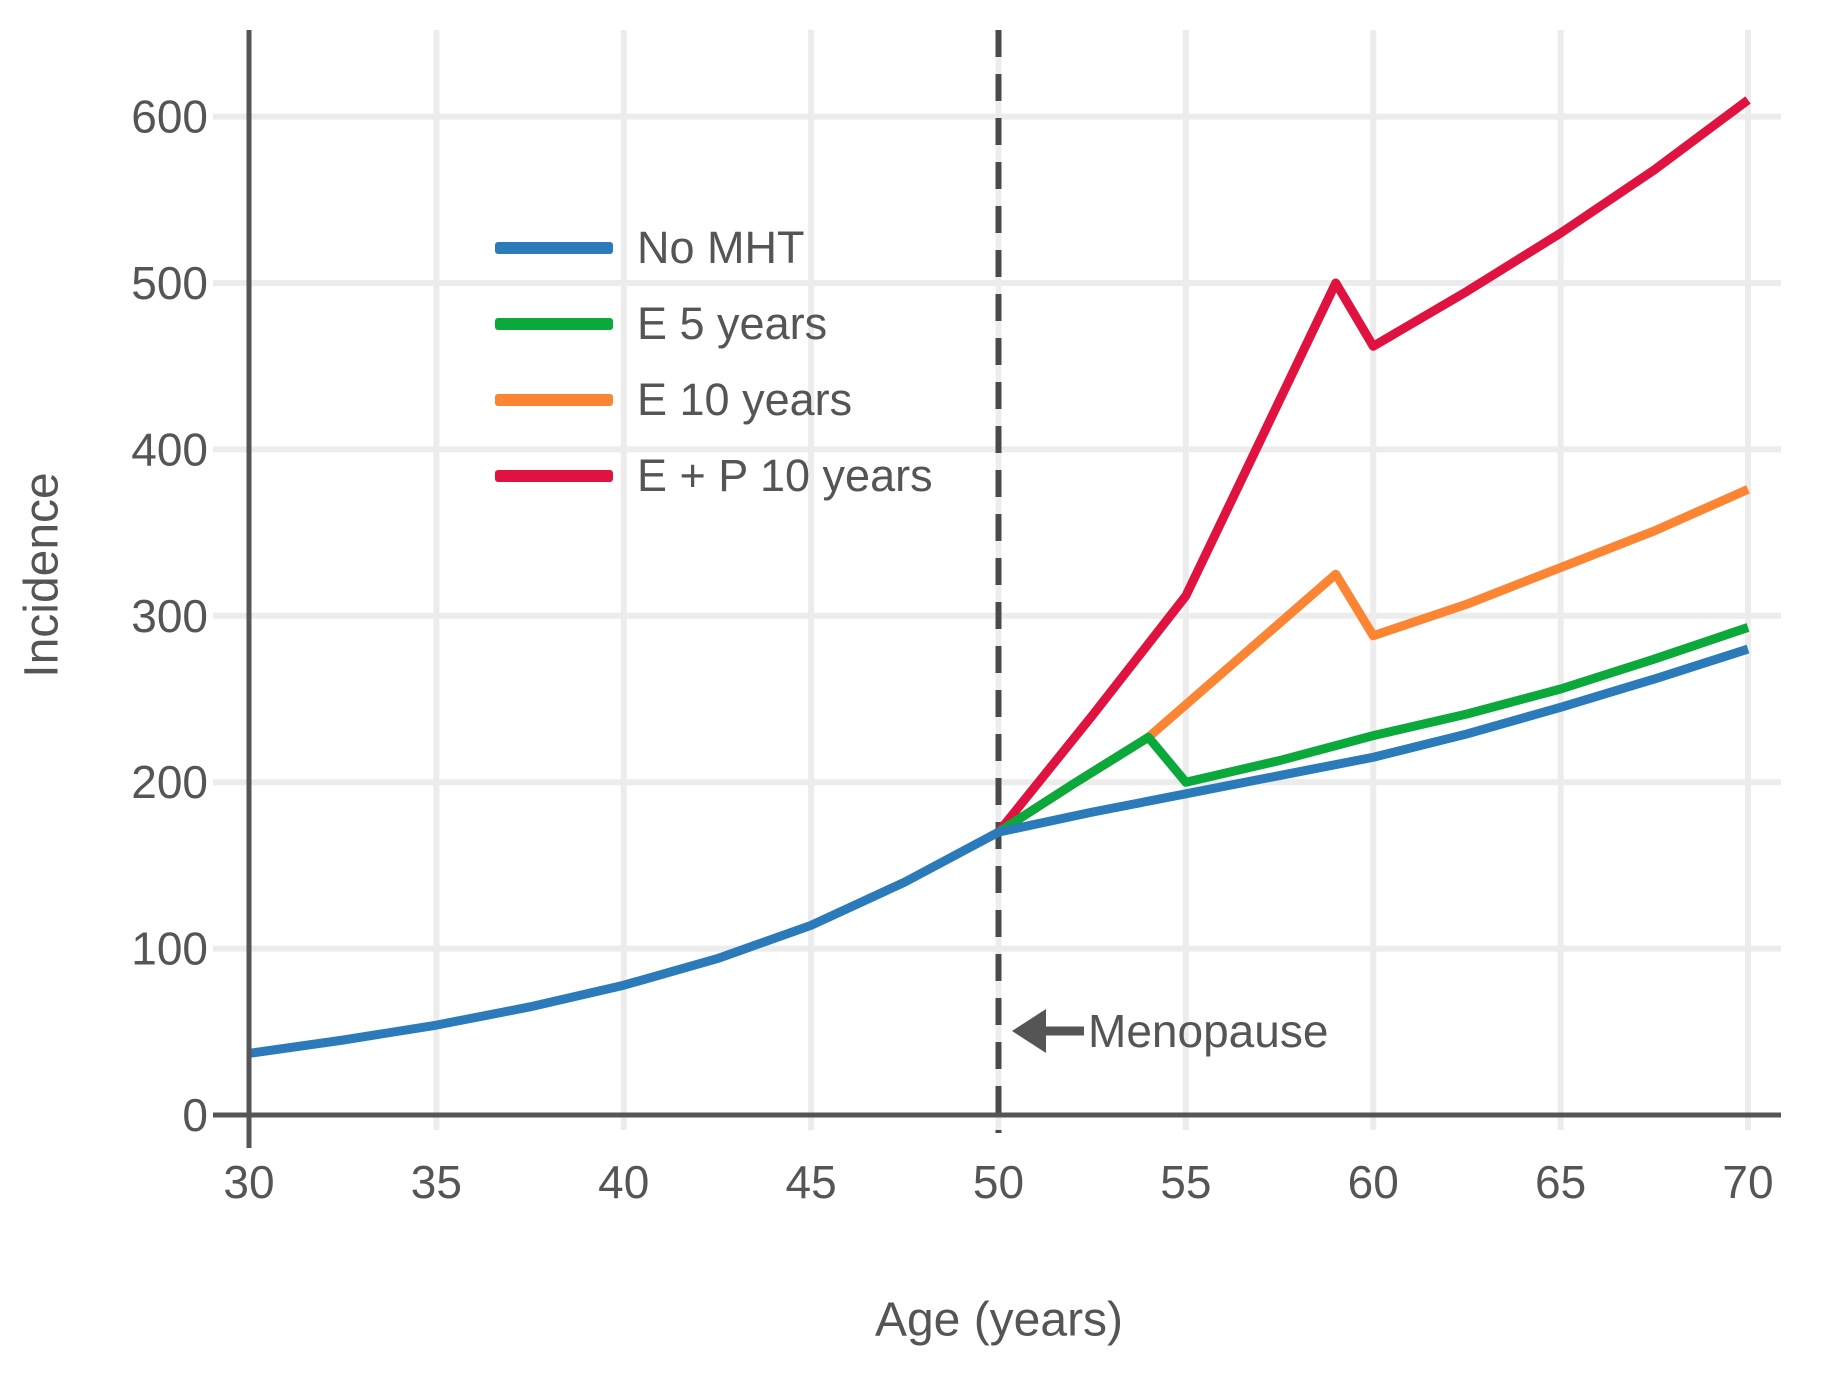 The image size is (1834, 1378). What do you see at coordinates (248, 1182) in the screenshot?
I see `x-tick-label: 30` at bounding box center [248, 1182].